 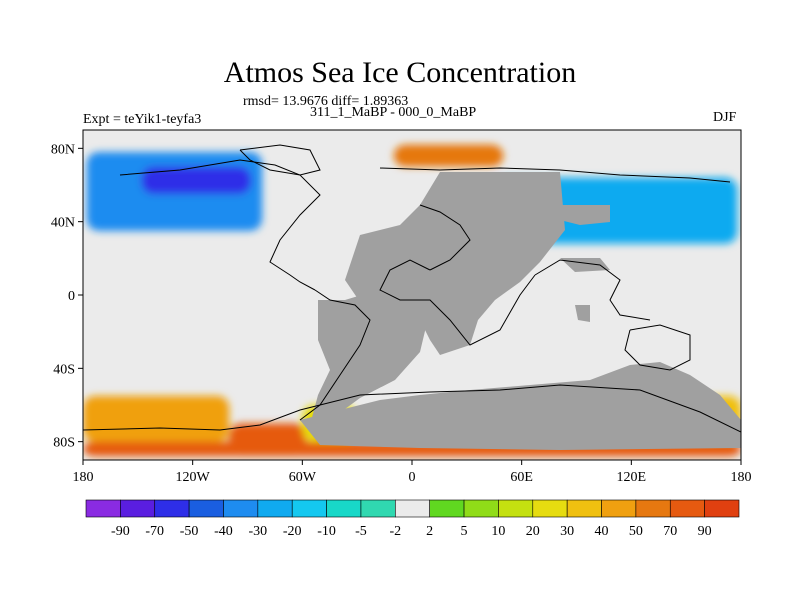 What do you see at coordinates (63, 149) in the screenshot?
I see `y-tick-label: 80N` at bounding box center [63, 149].